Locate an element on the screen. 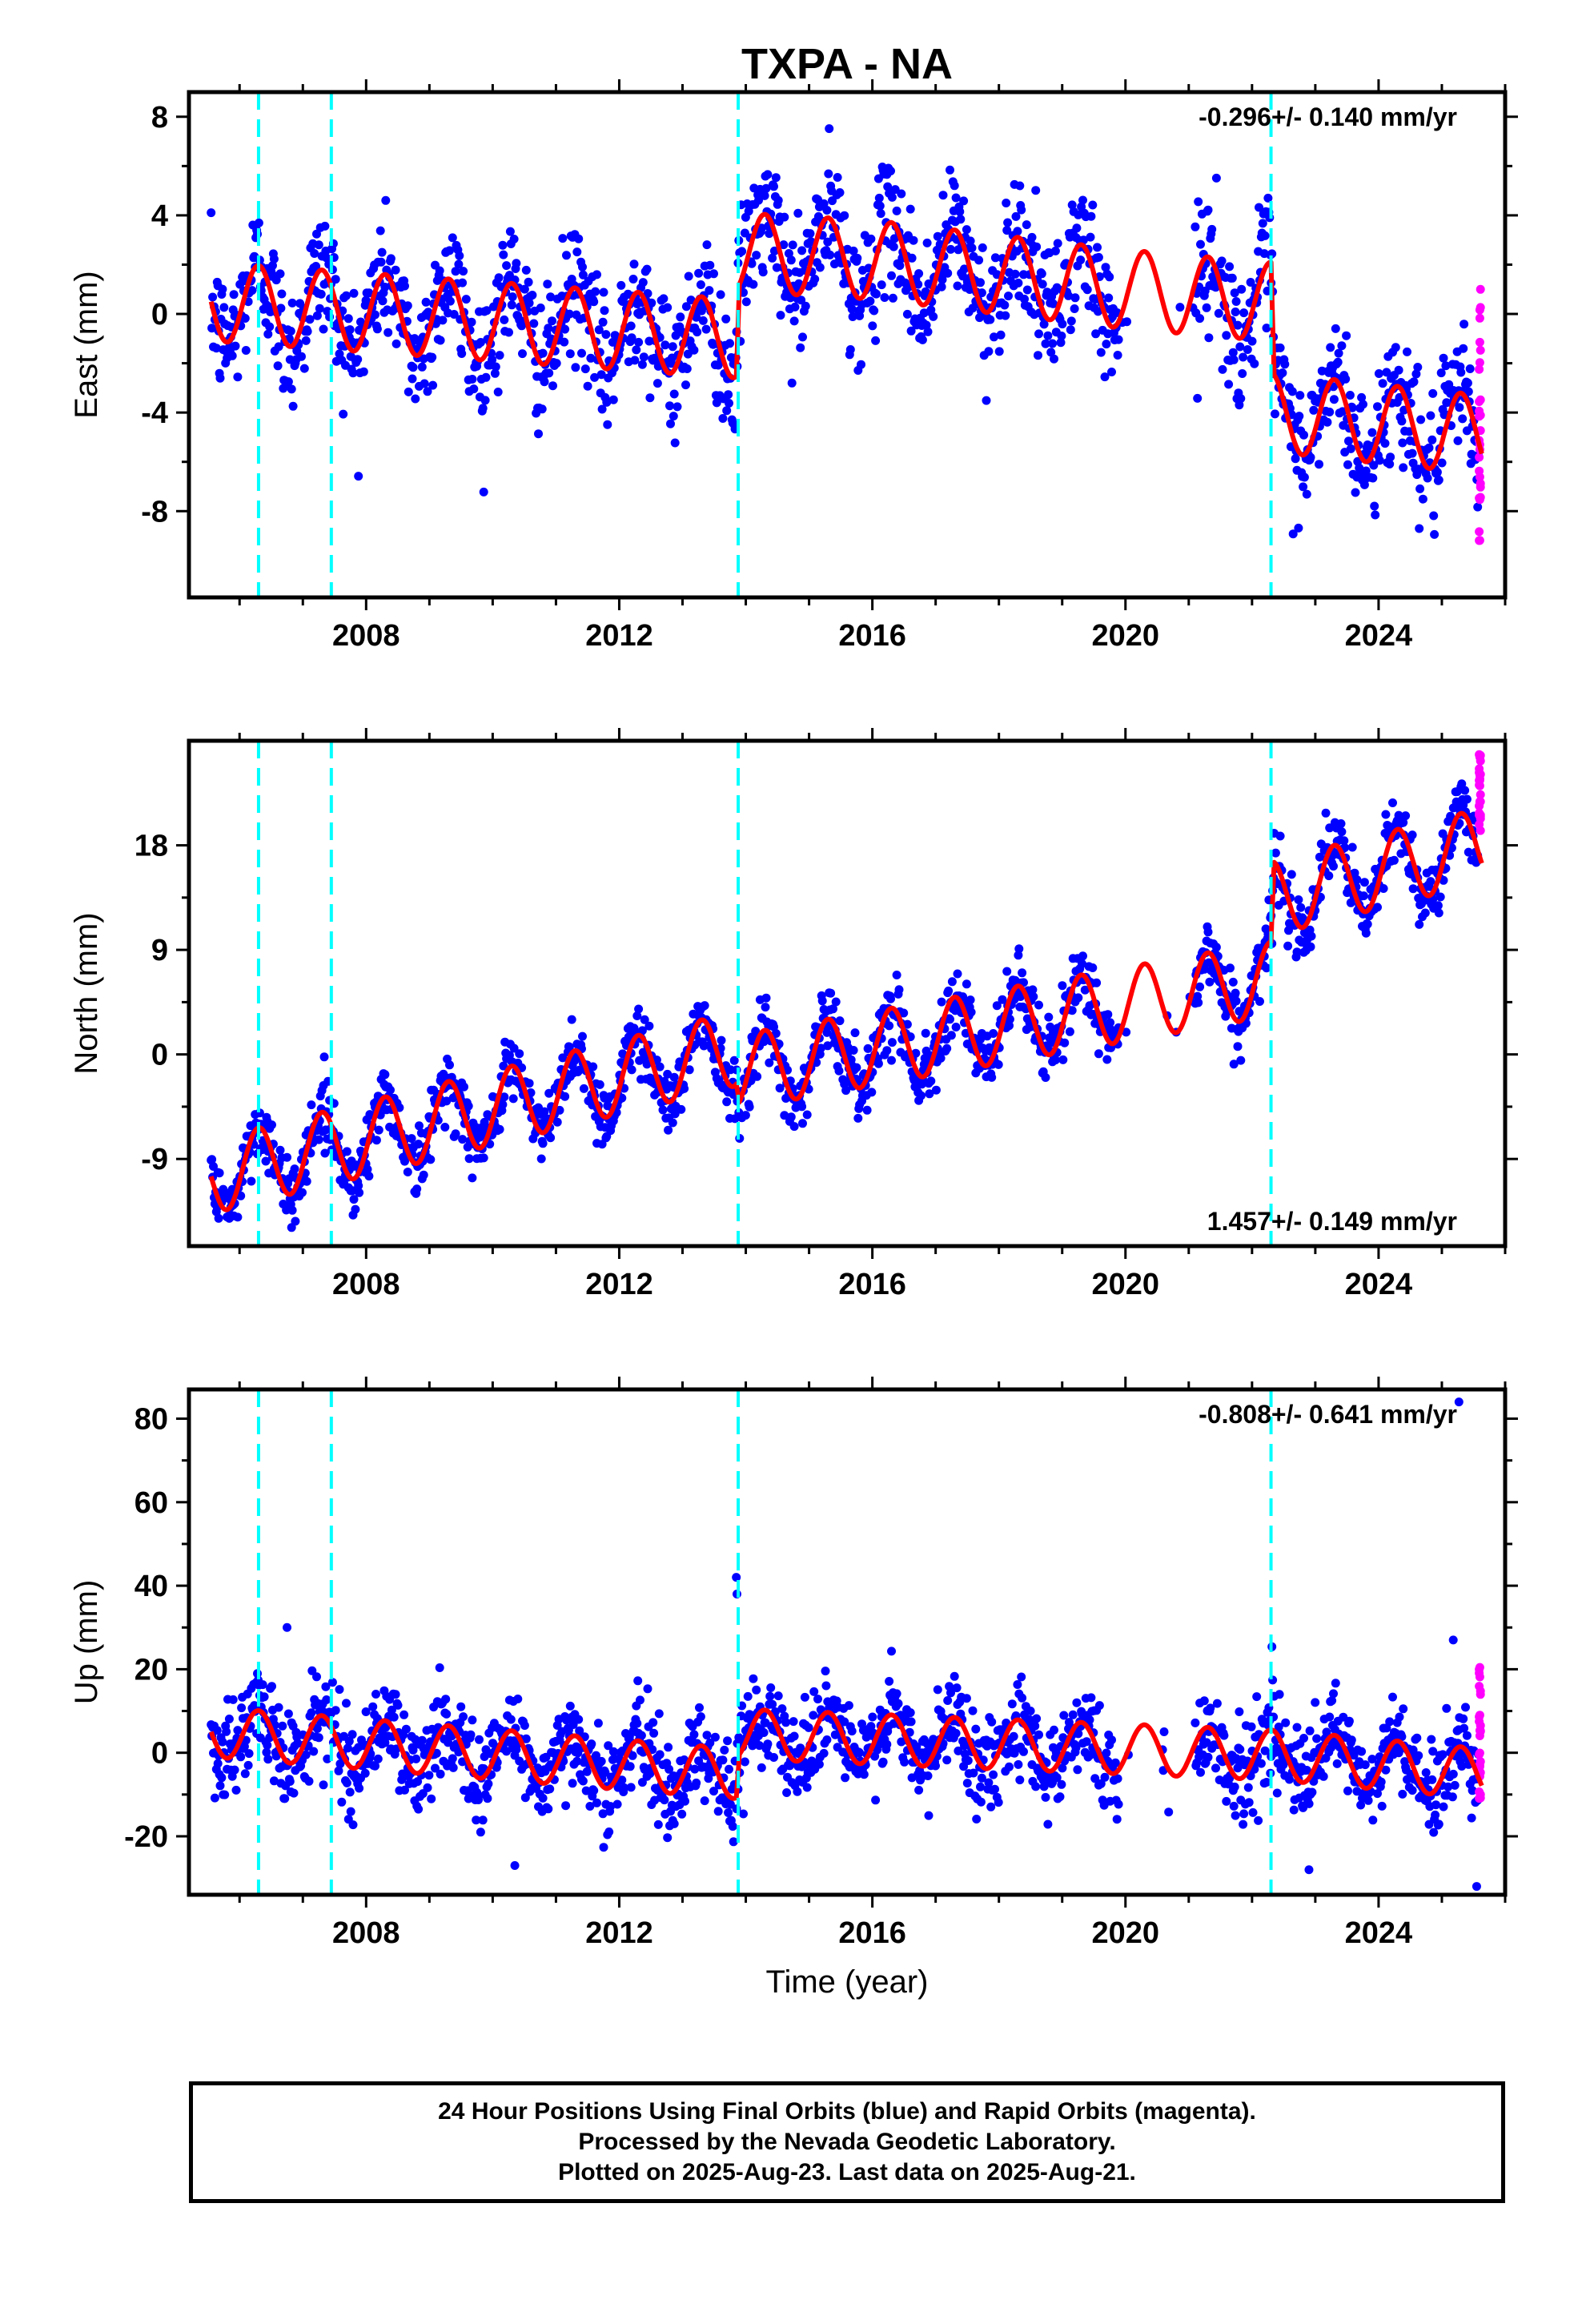 This screenshot has height=2324, width=1582. east-plot-area is located at coordinates (846, 334).